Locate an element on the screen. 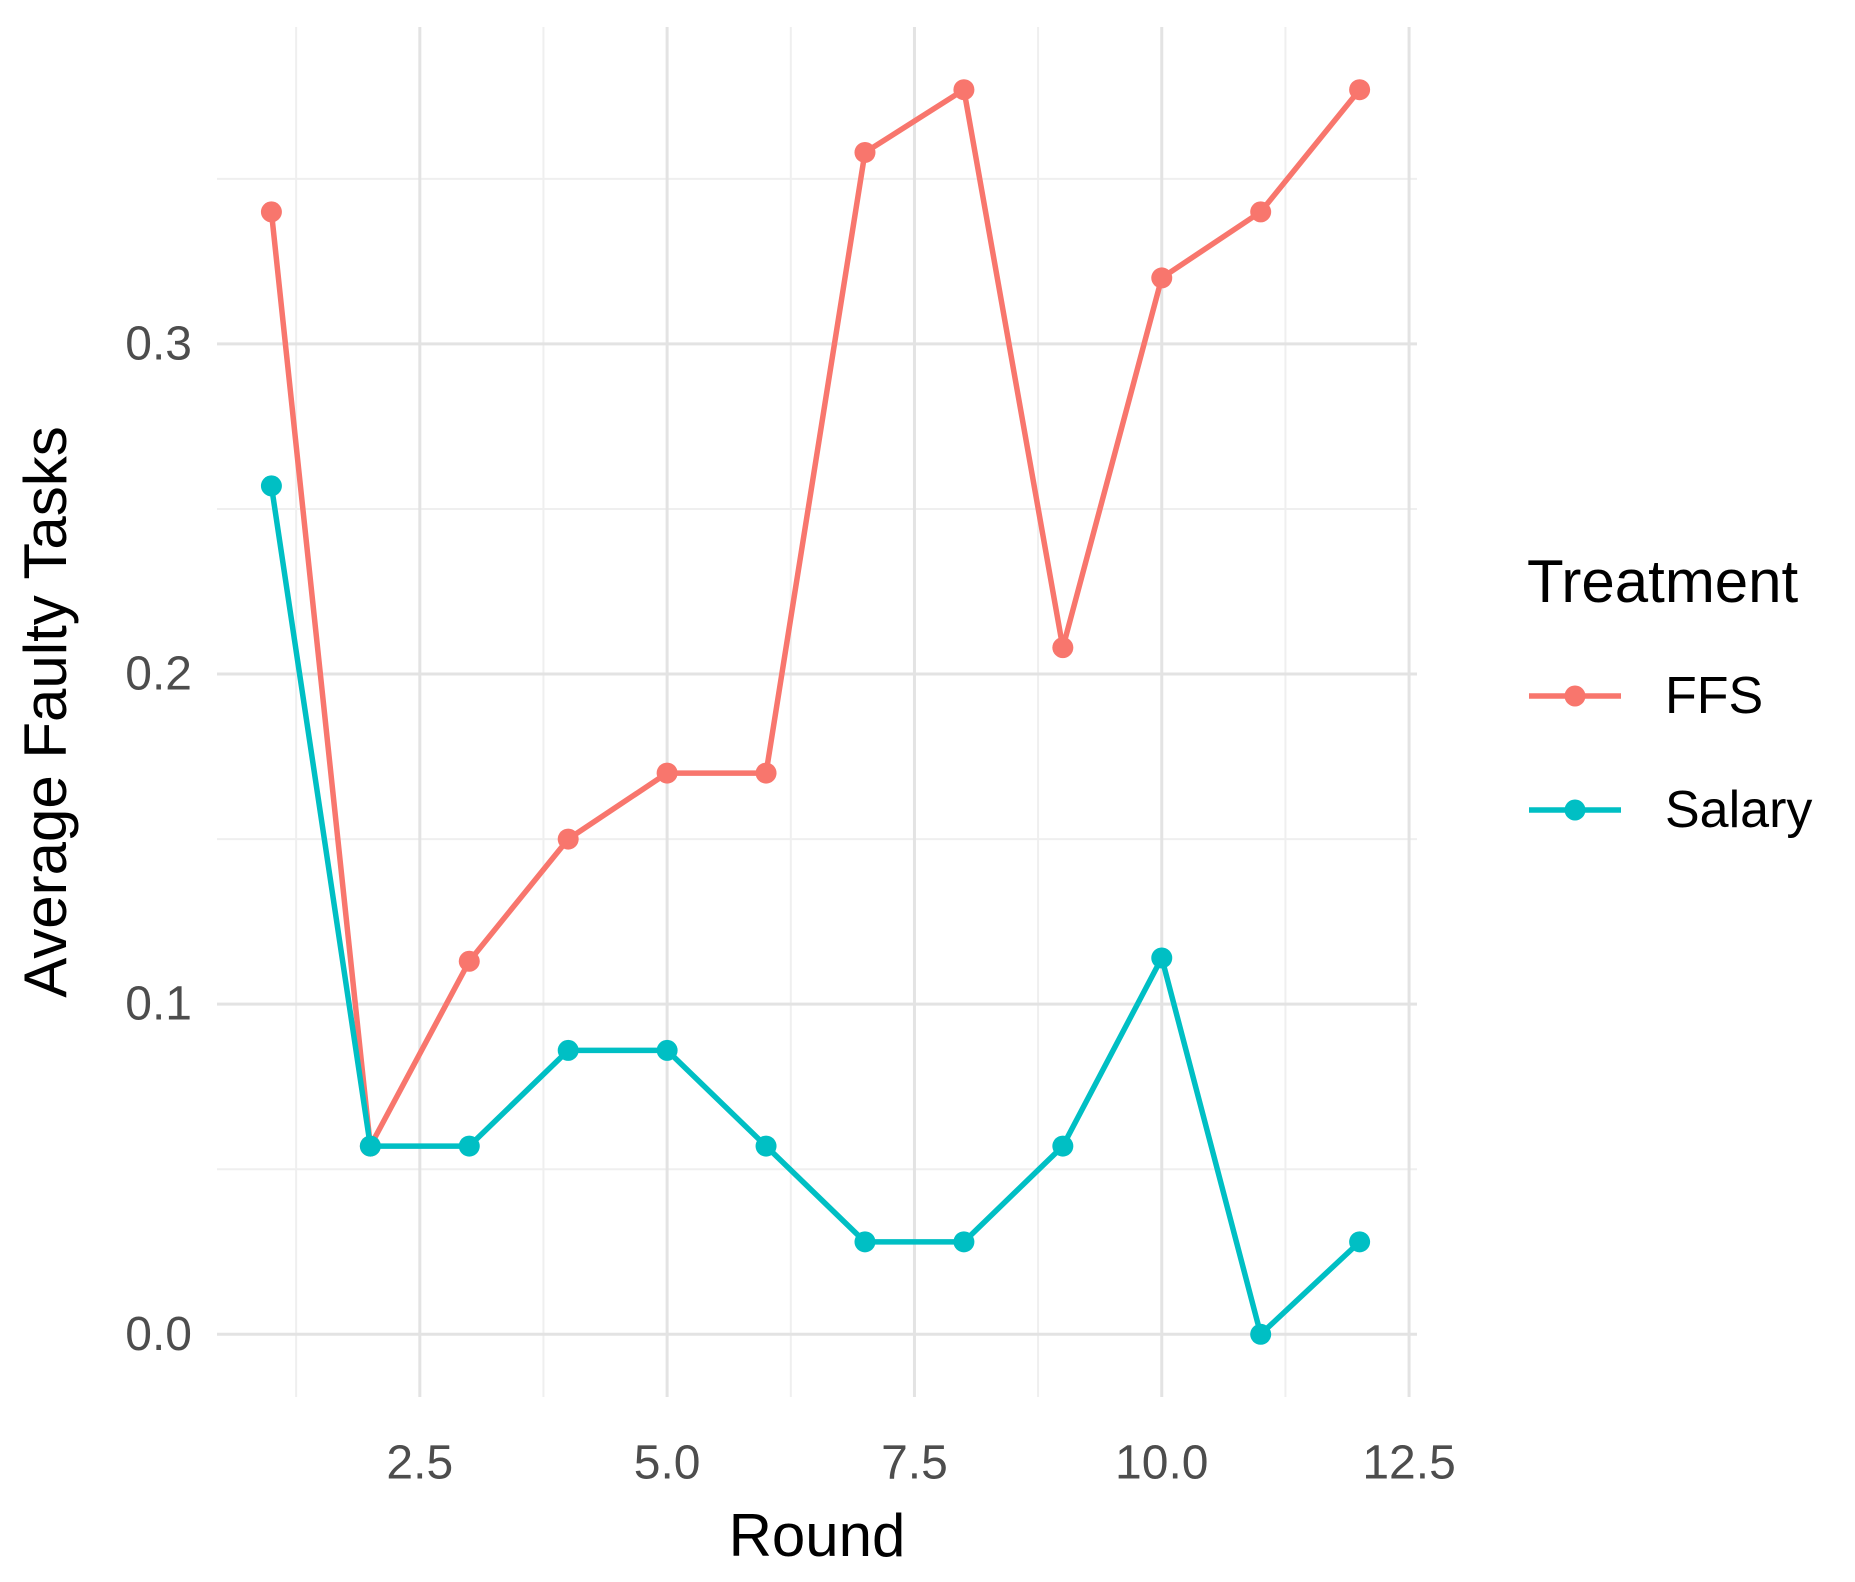 This screenshot has height=1582, width=1855. ffs-line-marker-icon is located at coordinates (1575, 696).